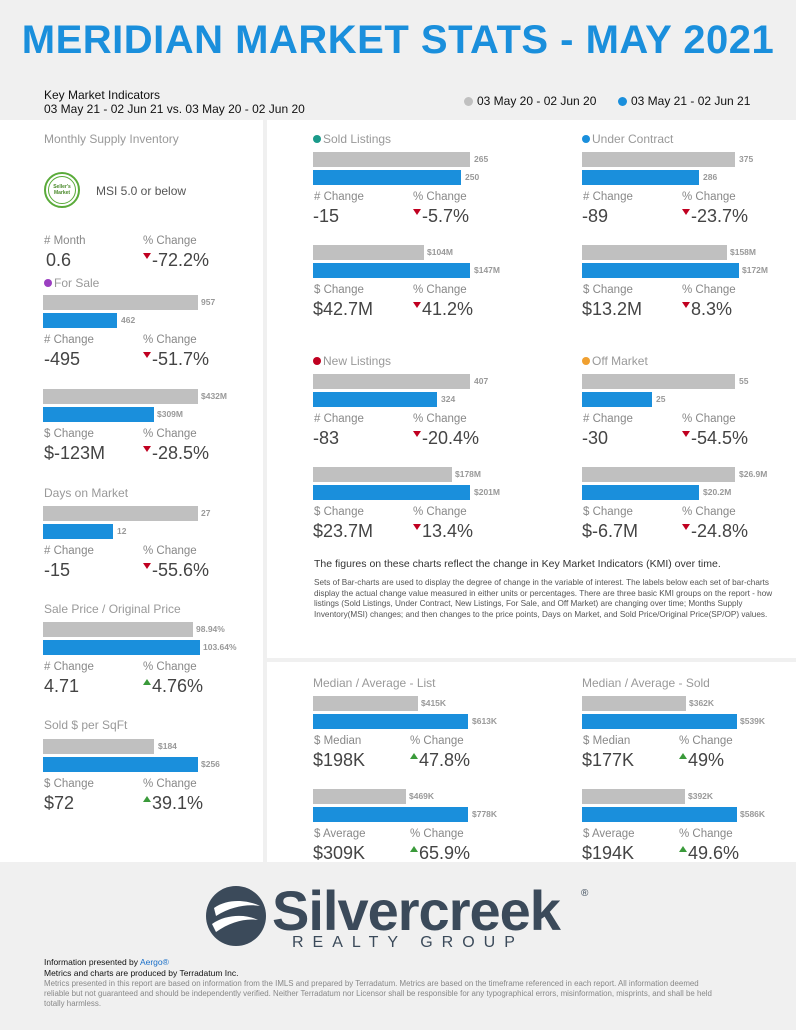 The image size is (796, 1030). I want to click on sellers-market-badge-icon: Seller's Market, so click(62, 190).